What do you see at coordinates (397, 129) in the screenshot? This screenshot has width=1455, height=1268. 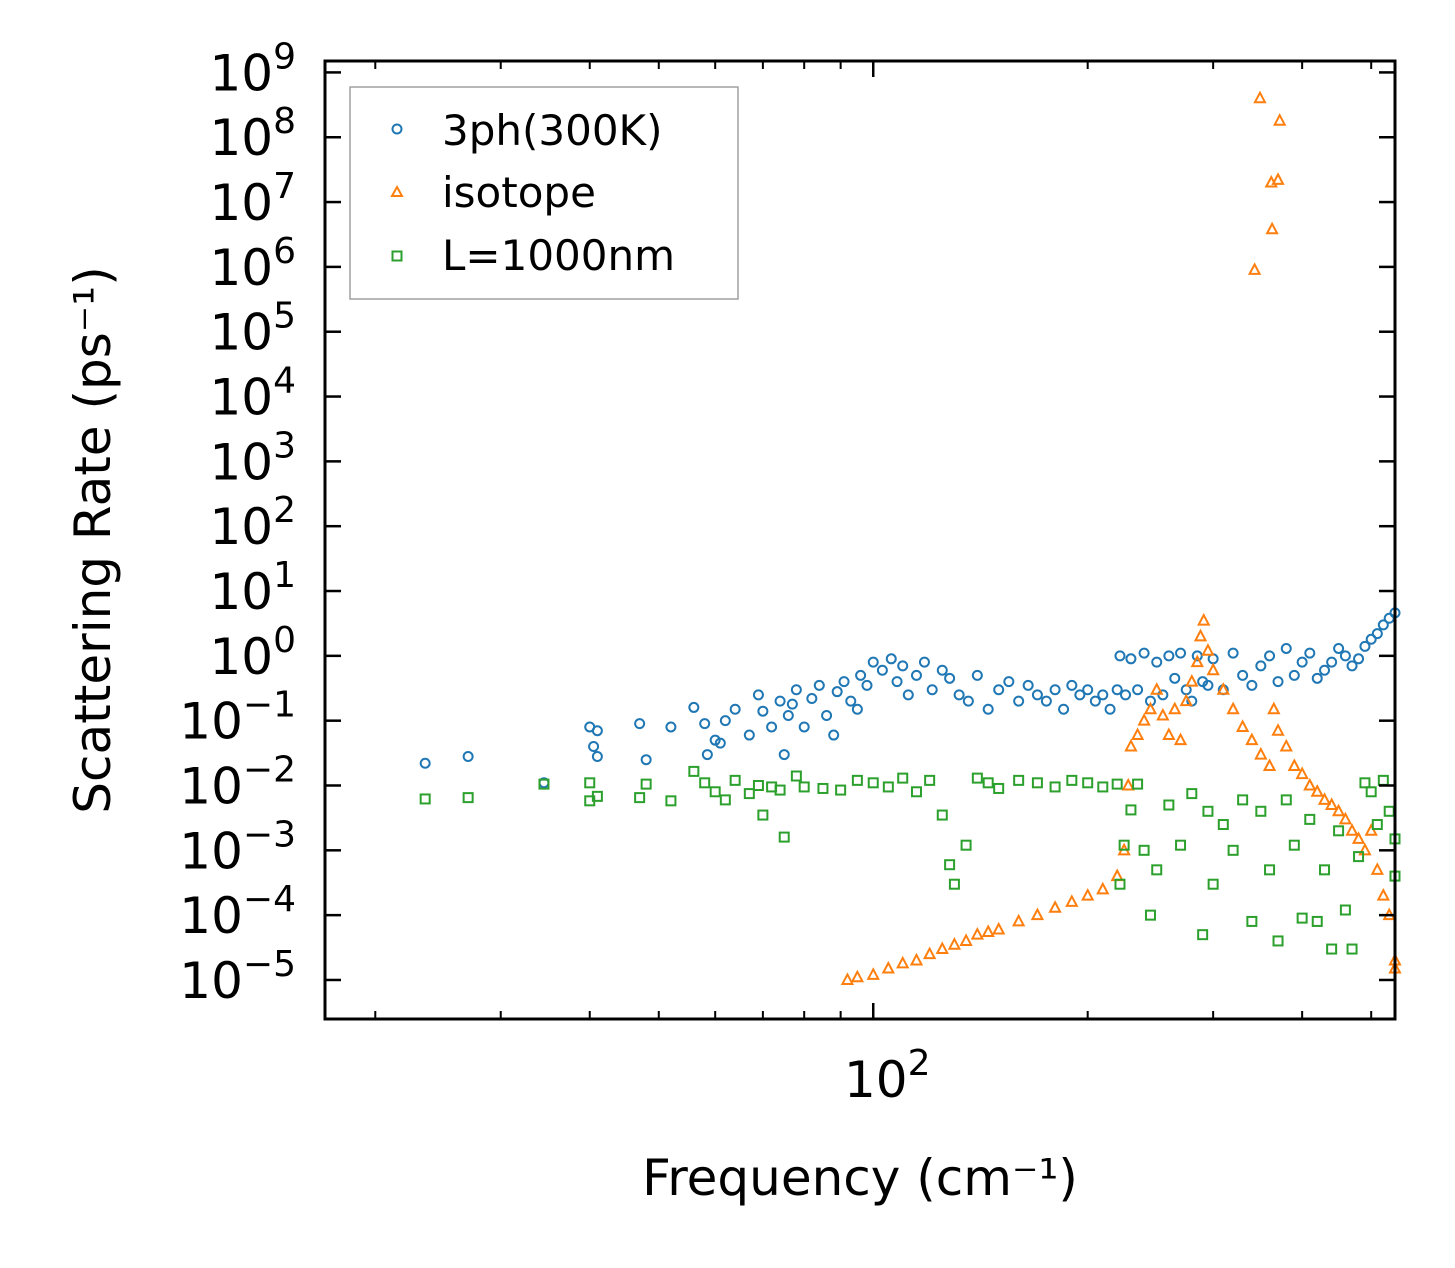 I see `legend-marker-3ph` at bounding box center [397, 129].